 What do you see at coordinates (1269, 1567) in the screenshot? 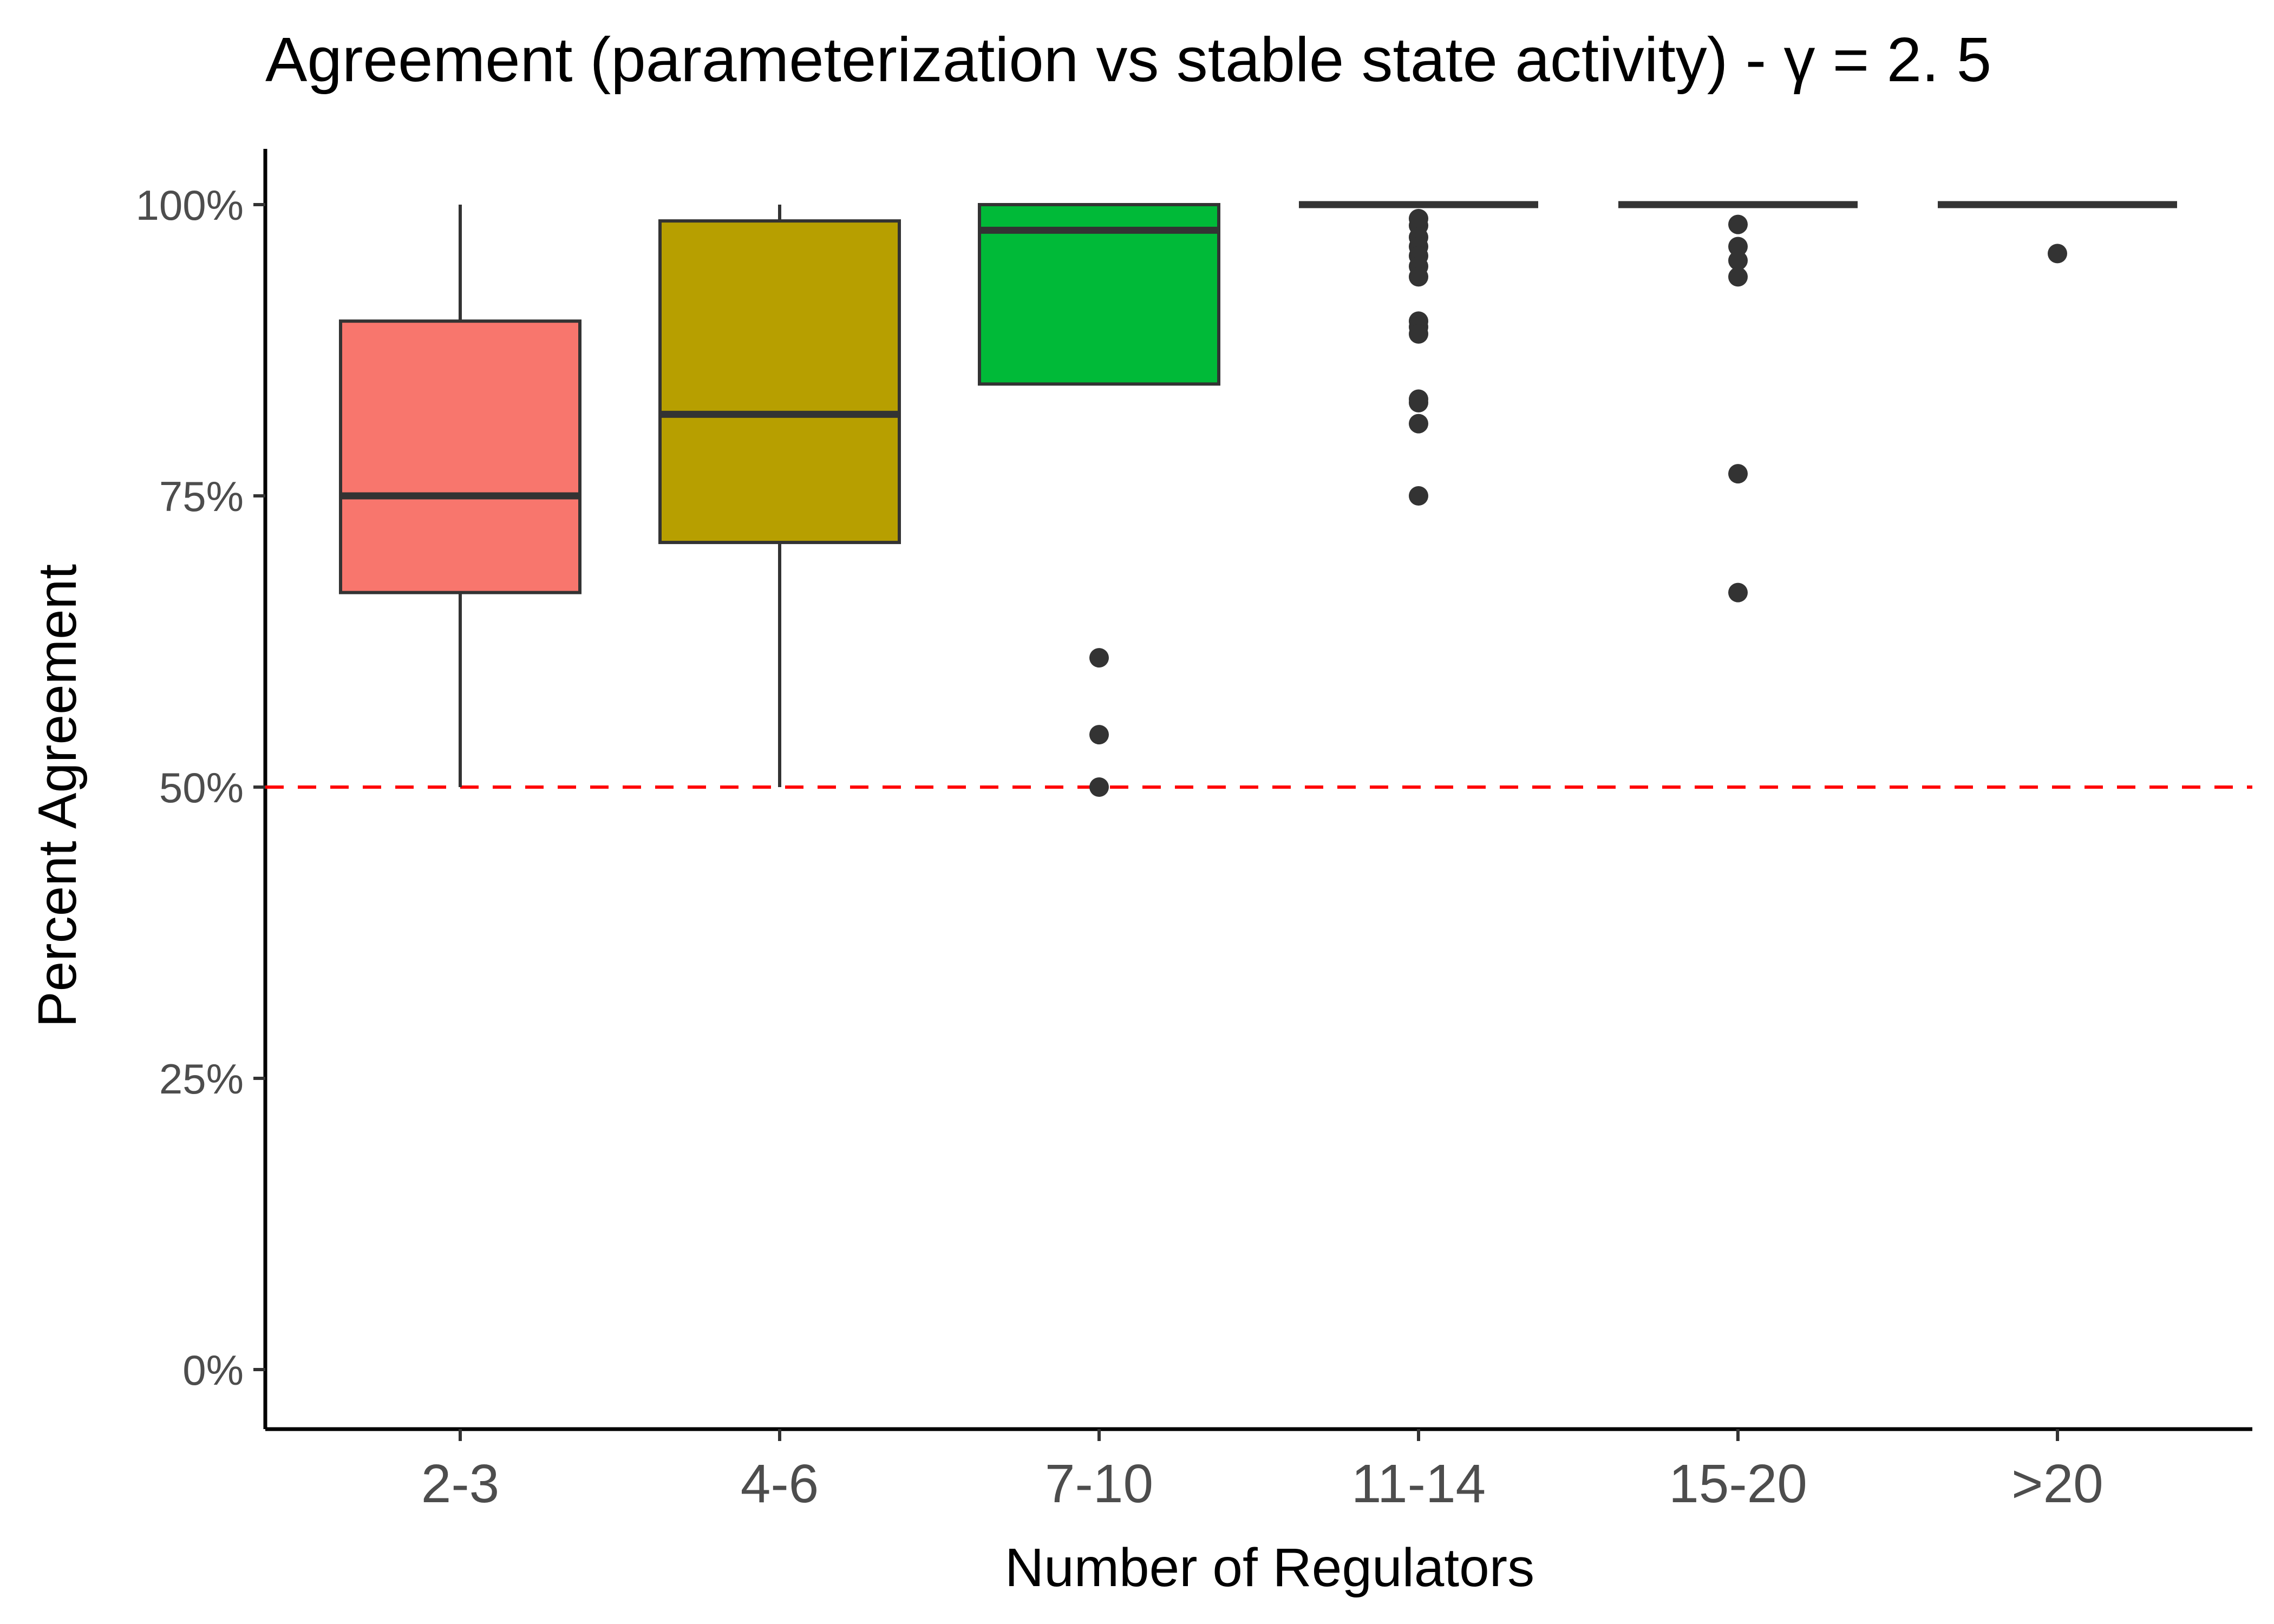
I see `x-axis-title: Number of Regulators` at bounding box center [1269, 1567].